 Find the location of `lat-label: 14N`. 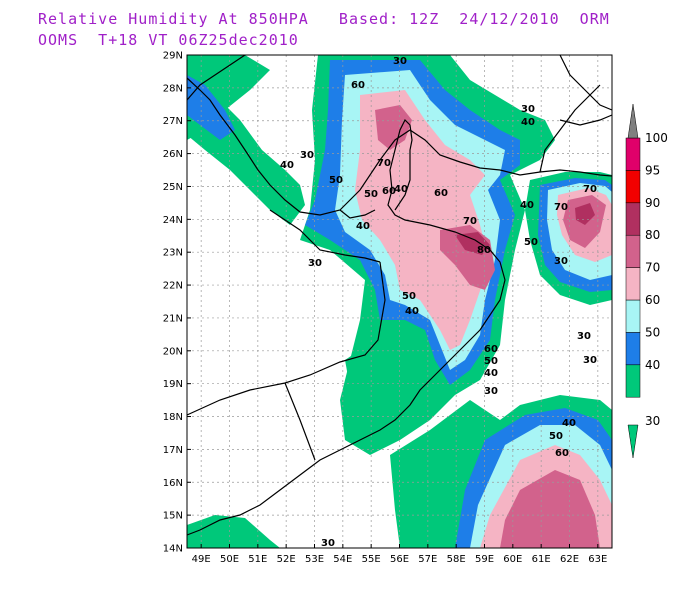

lat-label: 14N is located at coordinates (173, 549).